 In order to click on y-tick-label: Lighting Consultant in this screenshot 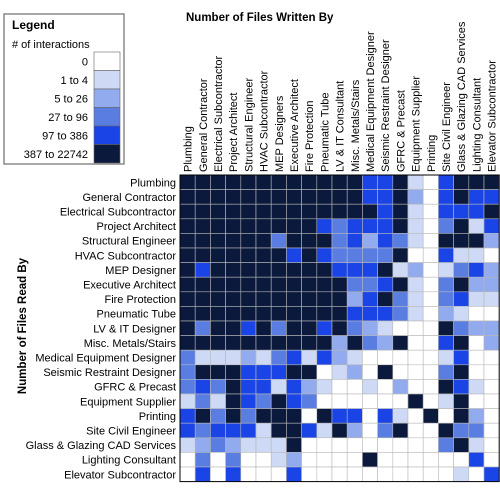, I will do `click(129, 461)`.